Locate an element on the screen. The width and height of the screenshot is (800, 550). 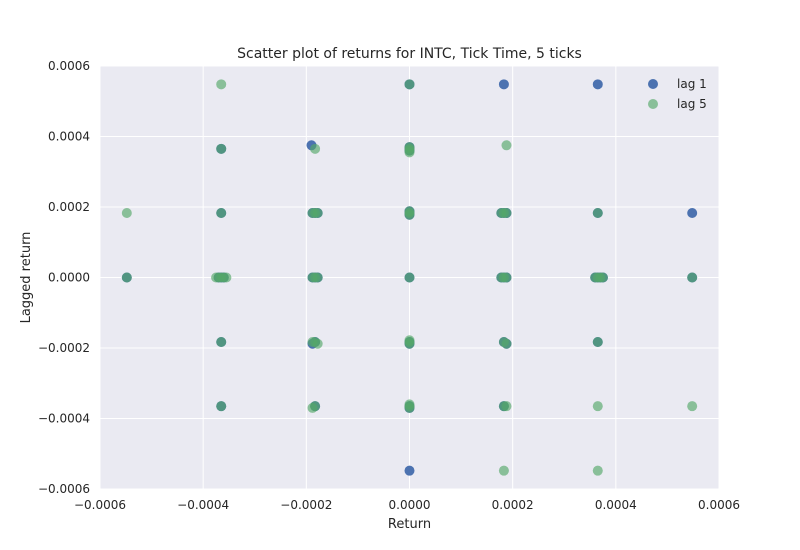
y-tick-label: 0.0000 is located at coordinates (69, 278).